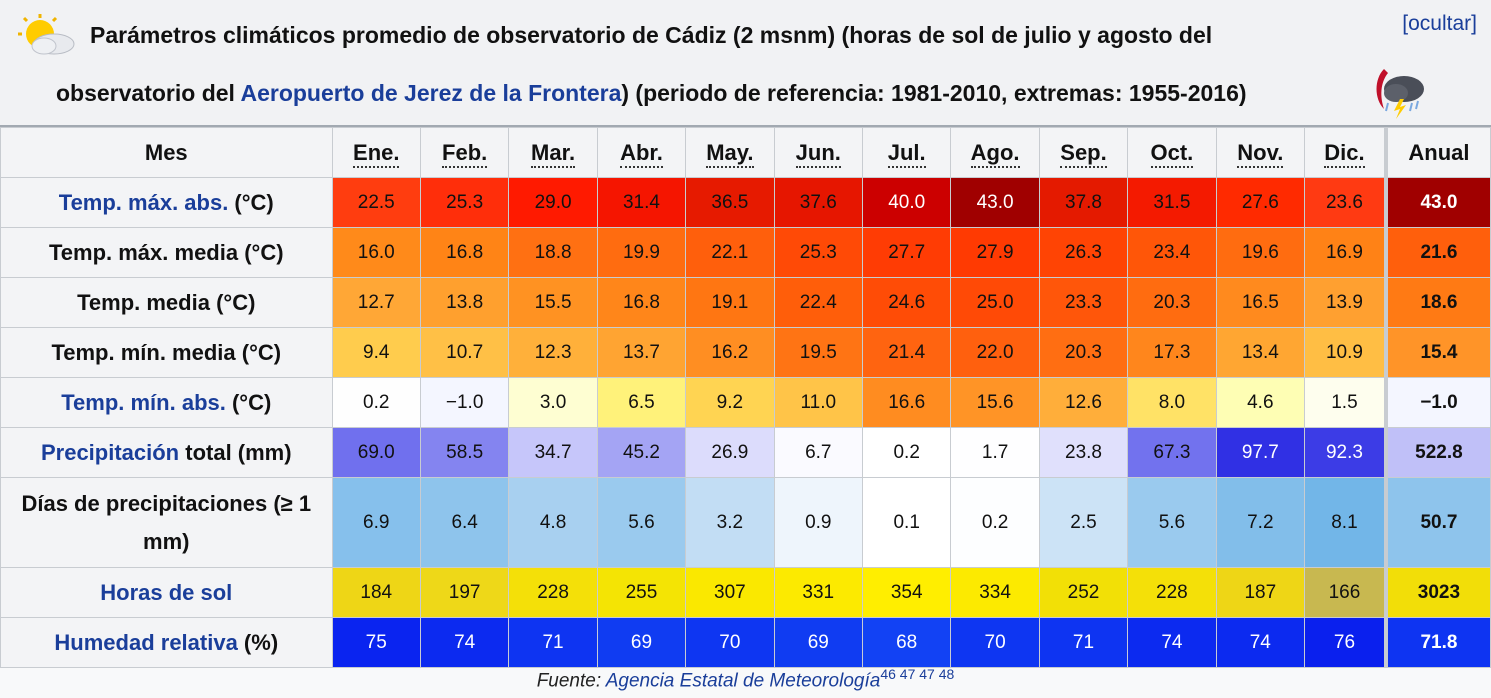 The width and height of the screenshot is (1491, 698). I want to click on value-cell: 25.3, so click(464, 202).